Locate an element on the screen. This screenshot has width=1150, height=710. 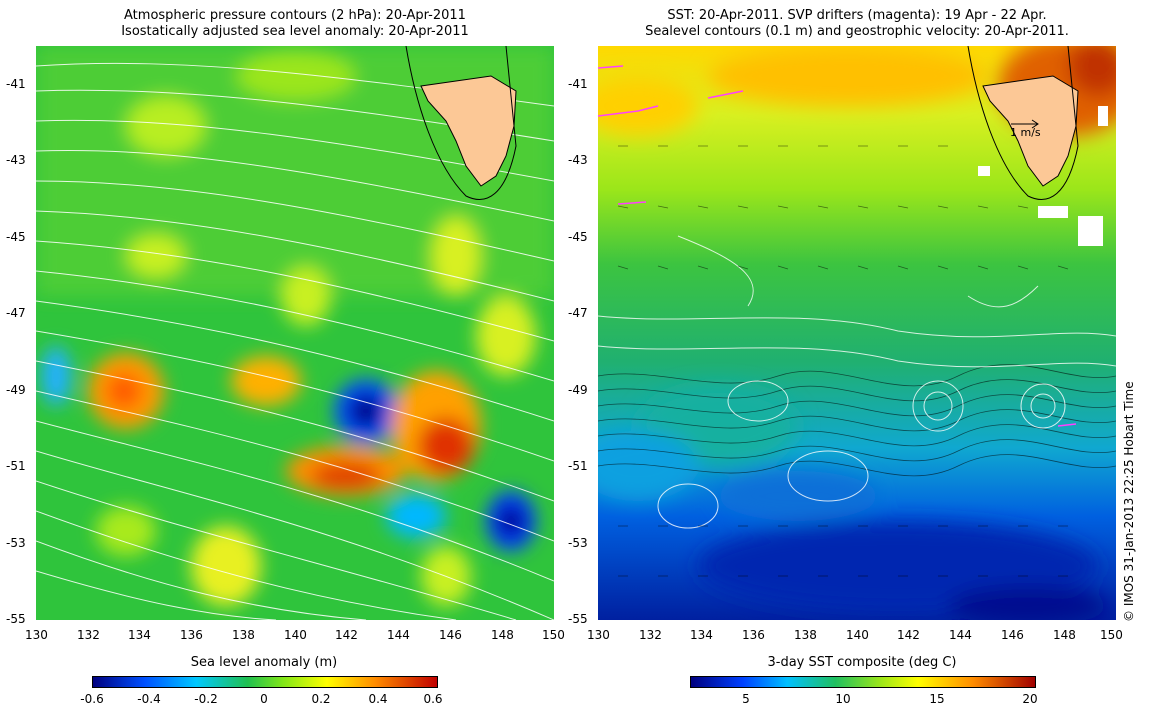
right-y-tick-7: -53 is located at coordinates (578, 543).